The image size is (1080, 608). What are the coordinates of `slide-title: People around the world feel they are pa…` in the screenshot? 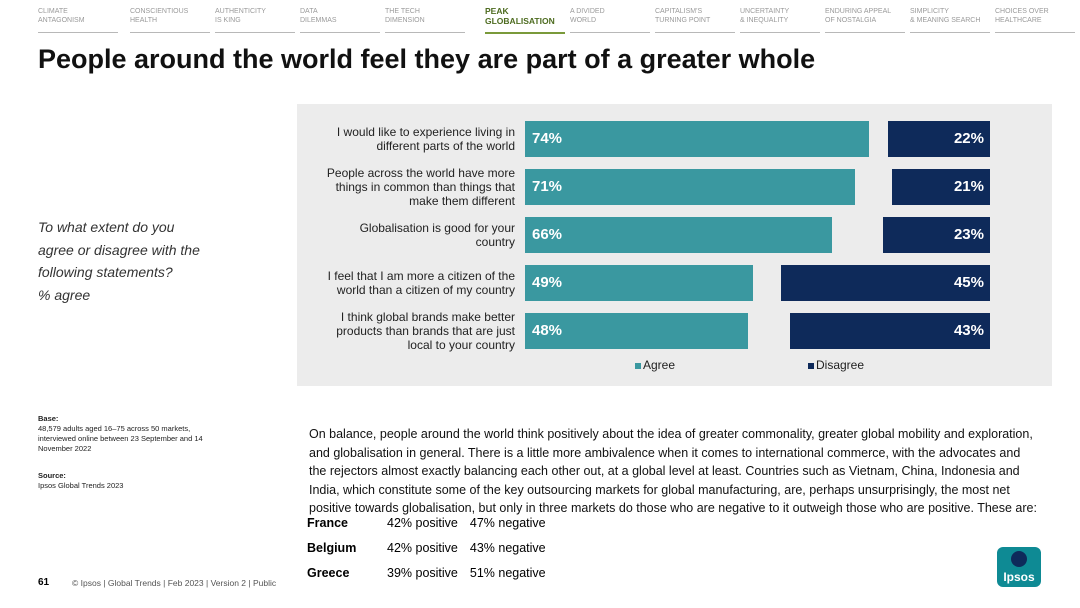 It's located at (427, 59).